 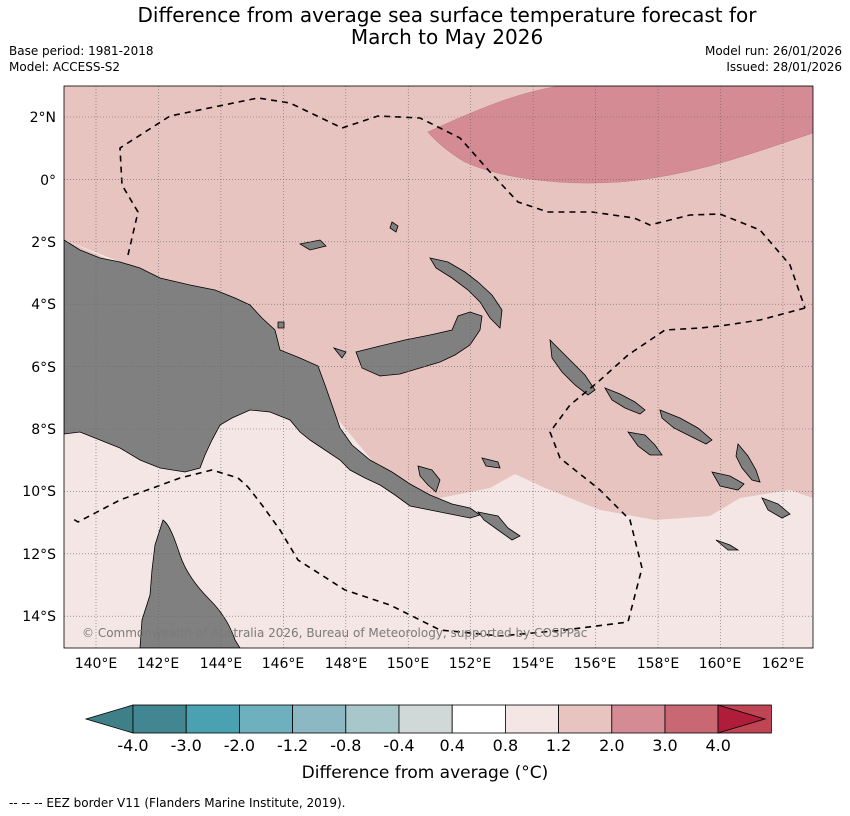 What do you see at coordinates (48, 181) in the screenshot?
I see `lat-label: 0°` at bounding box center [48, 181].